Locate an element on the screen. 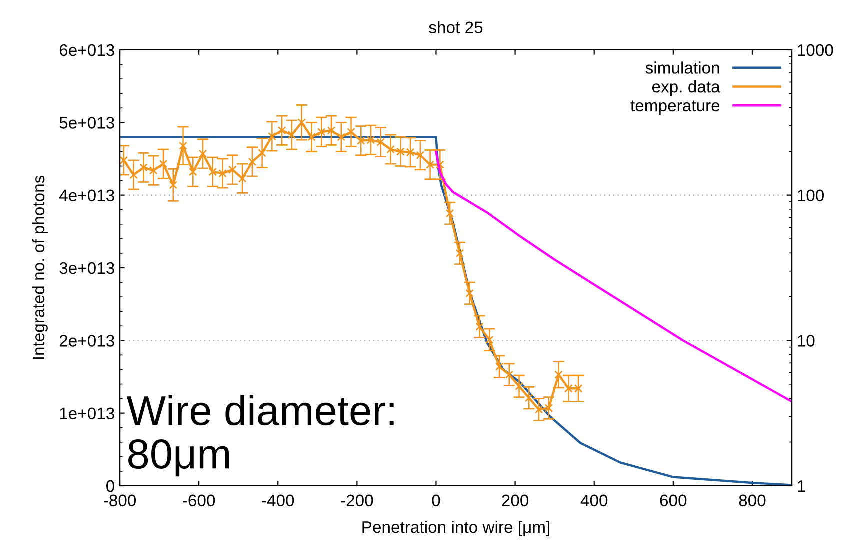 The width and height of the screenshot is (848, 546). legend-label: temperature is located at coordinates (675, 107).